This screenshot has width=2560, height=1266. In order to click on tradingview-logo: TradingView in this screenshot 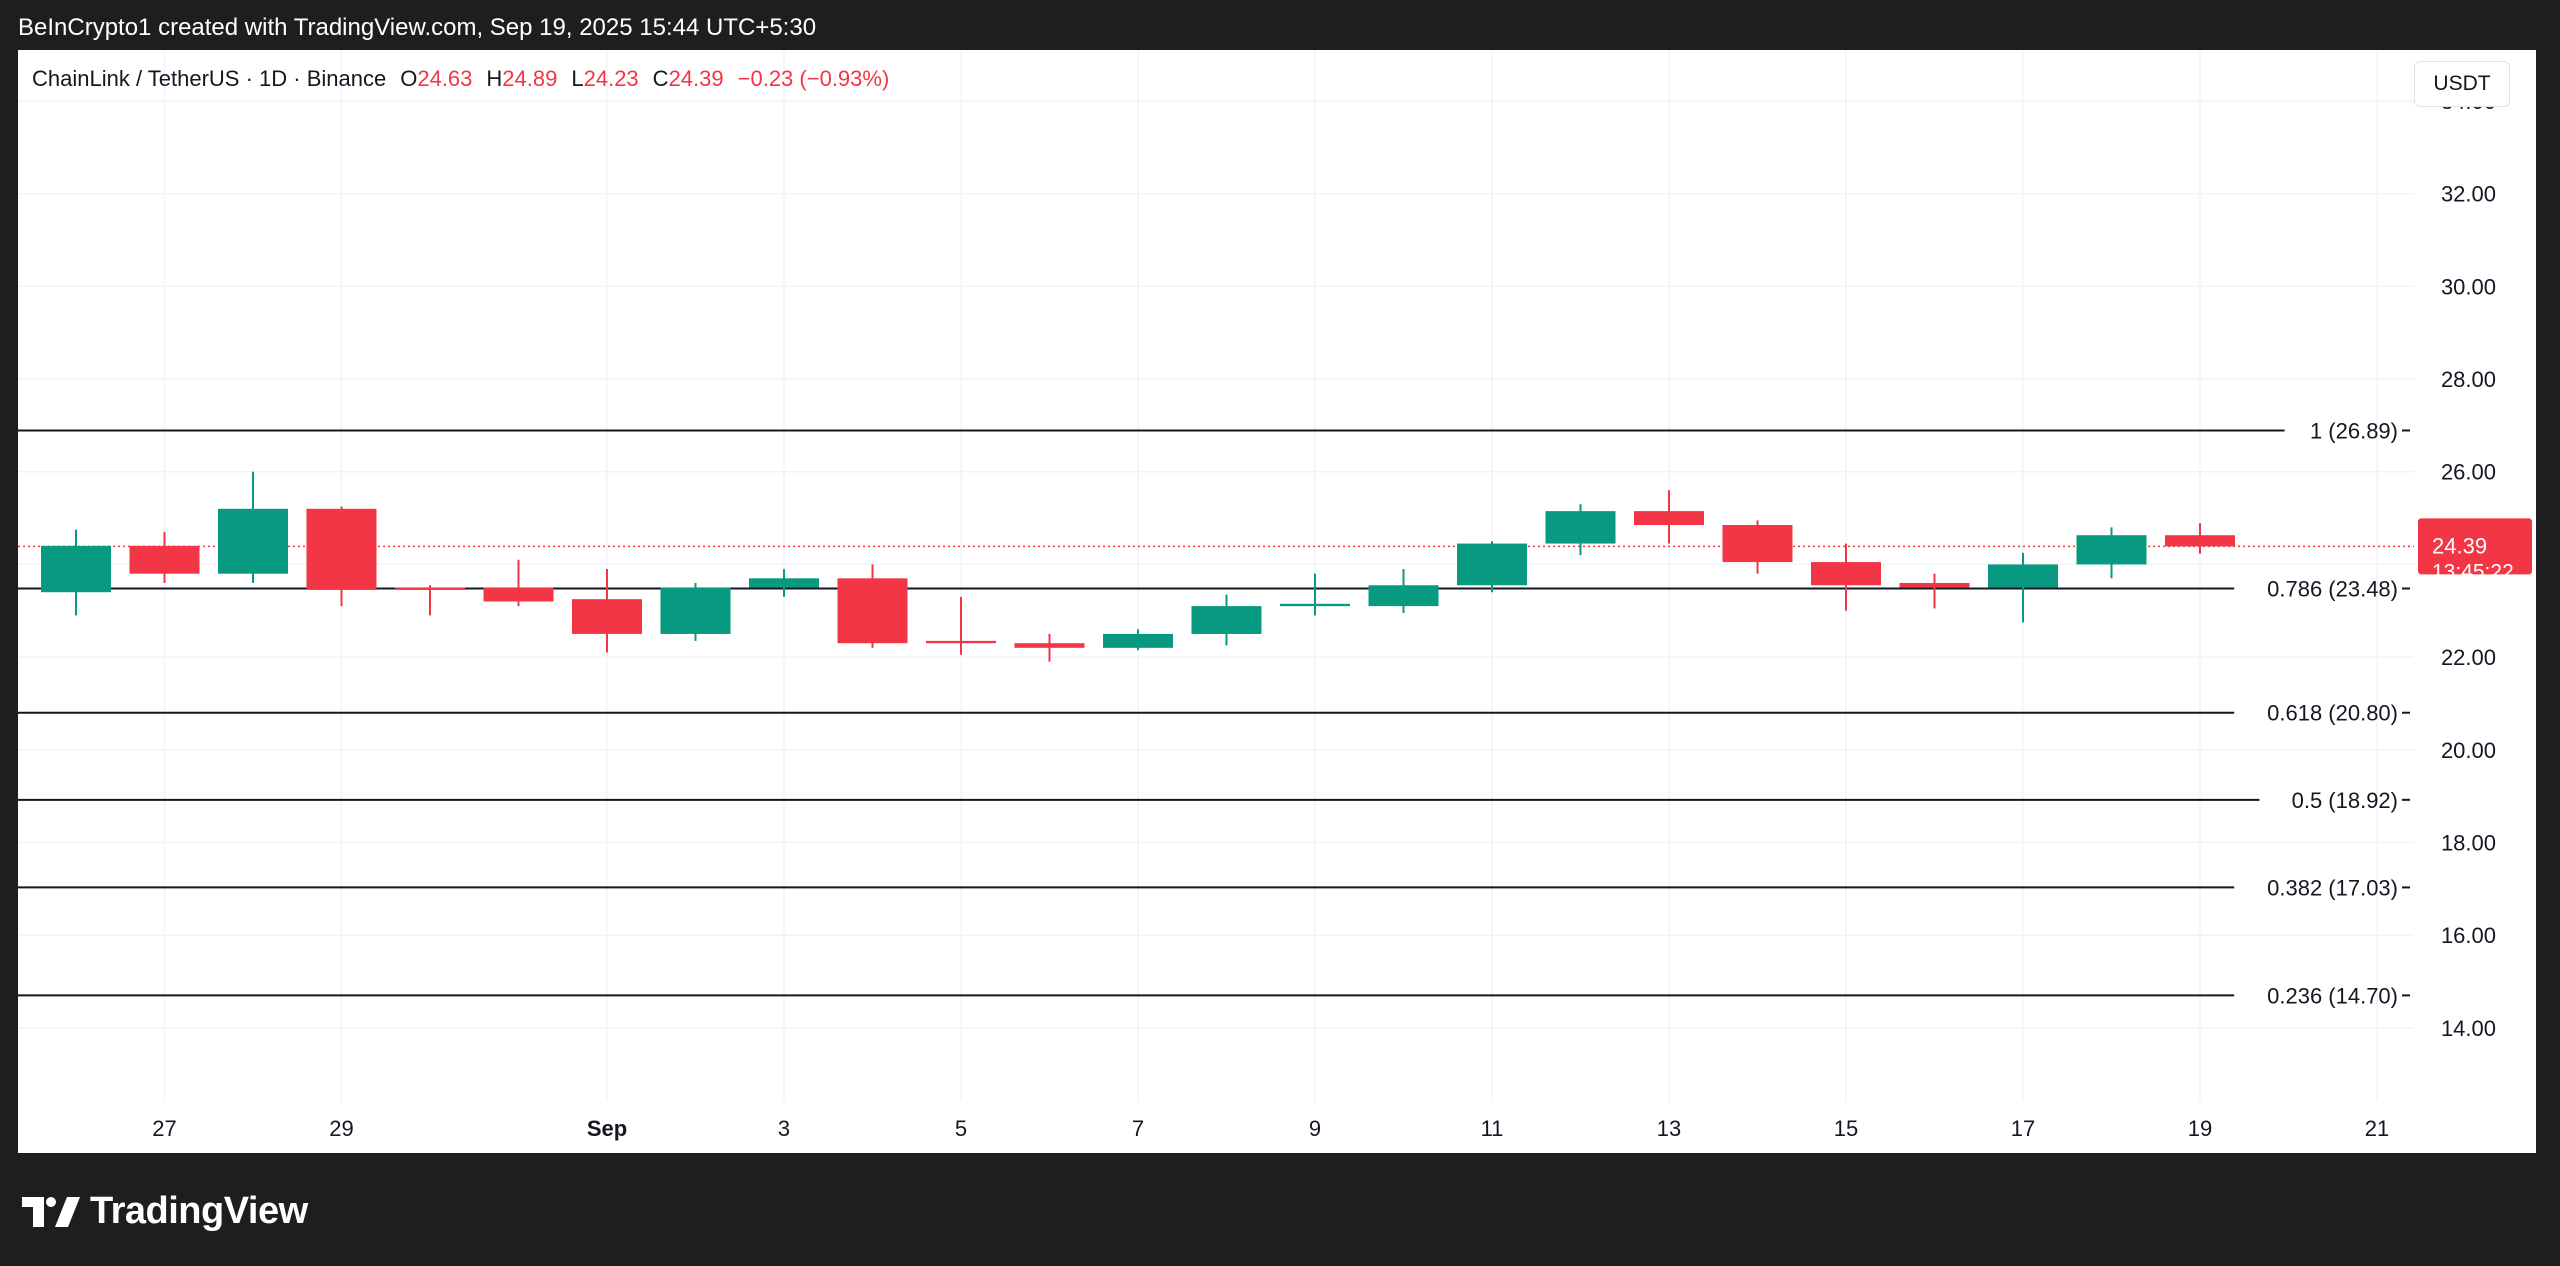, I will do `click(165, 1211)`.